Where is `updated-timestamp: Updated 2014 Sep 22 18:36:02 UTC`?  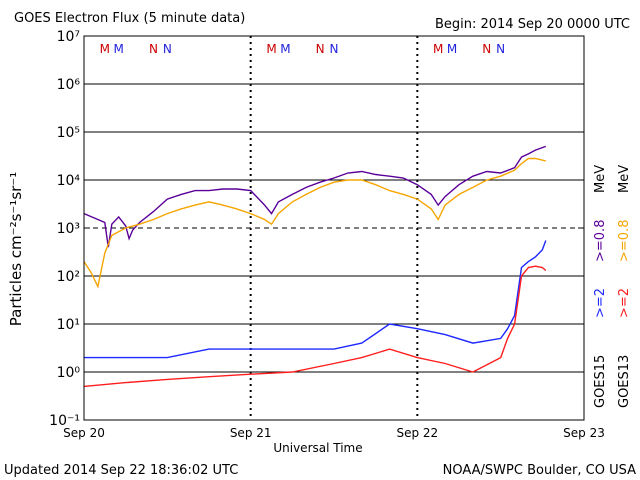
updated-timestamp: Updated 2014 Sep 22 18:36:02 UTC is located at coordinates (121, 470).